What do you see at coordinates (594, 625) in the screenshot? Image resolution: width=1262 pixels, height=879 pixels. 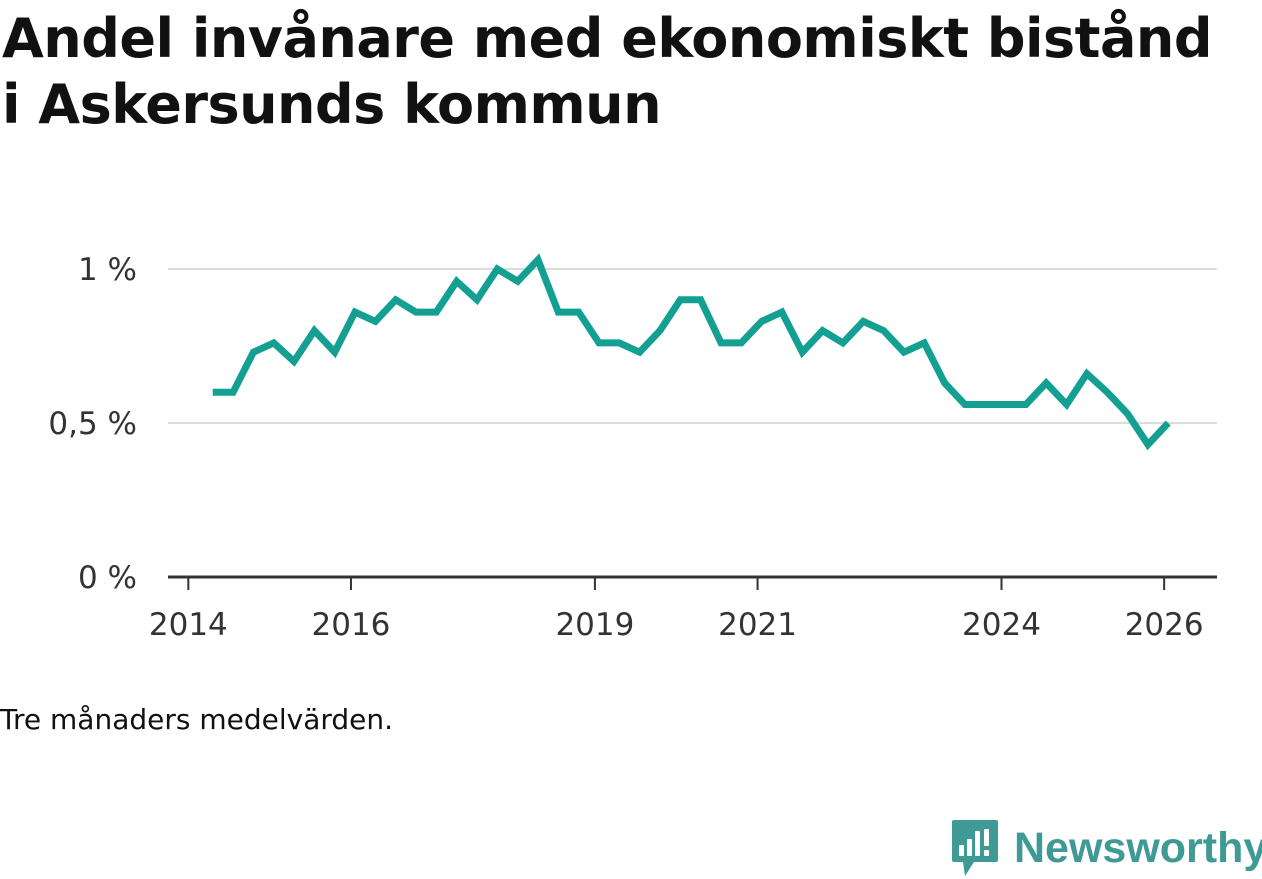 I see `x-tick-label: 2019` at bounding box center [594, 625].